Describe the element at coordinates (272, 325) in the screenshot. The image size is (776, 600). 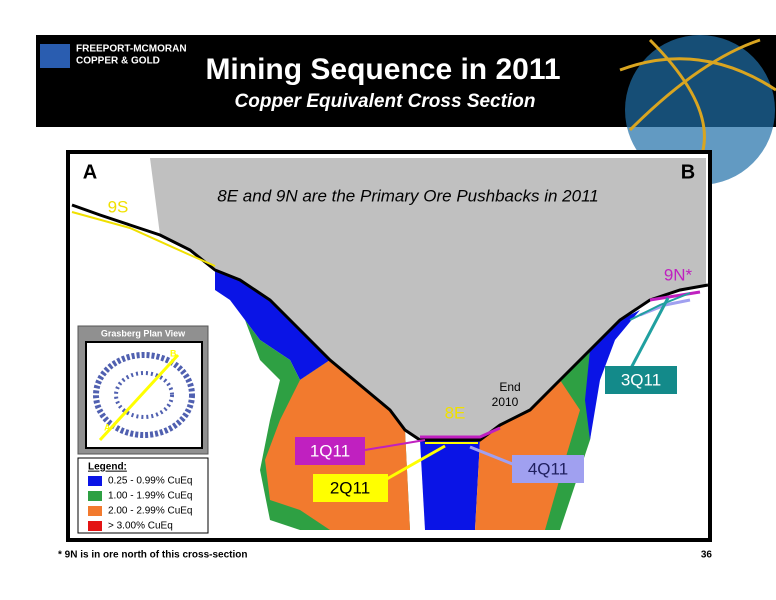
I see `ore-low` at that location.